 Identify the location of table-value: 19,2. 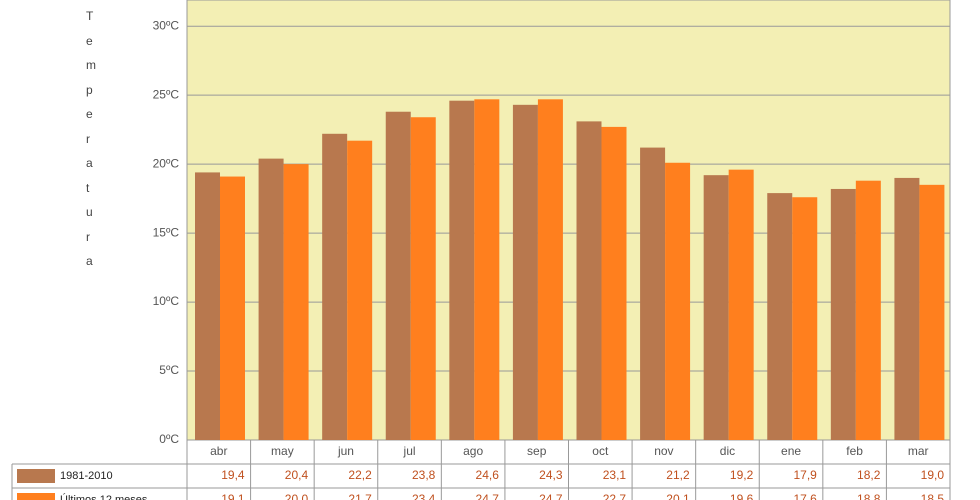
(742, 475).